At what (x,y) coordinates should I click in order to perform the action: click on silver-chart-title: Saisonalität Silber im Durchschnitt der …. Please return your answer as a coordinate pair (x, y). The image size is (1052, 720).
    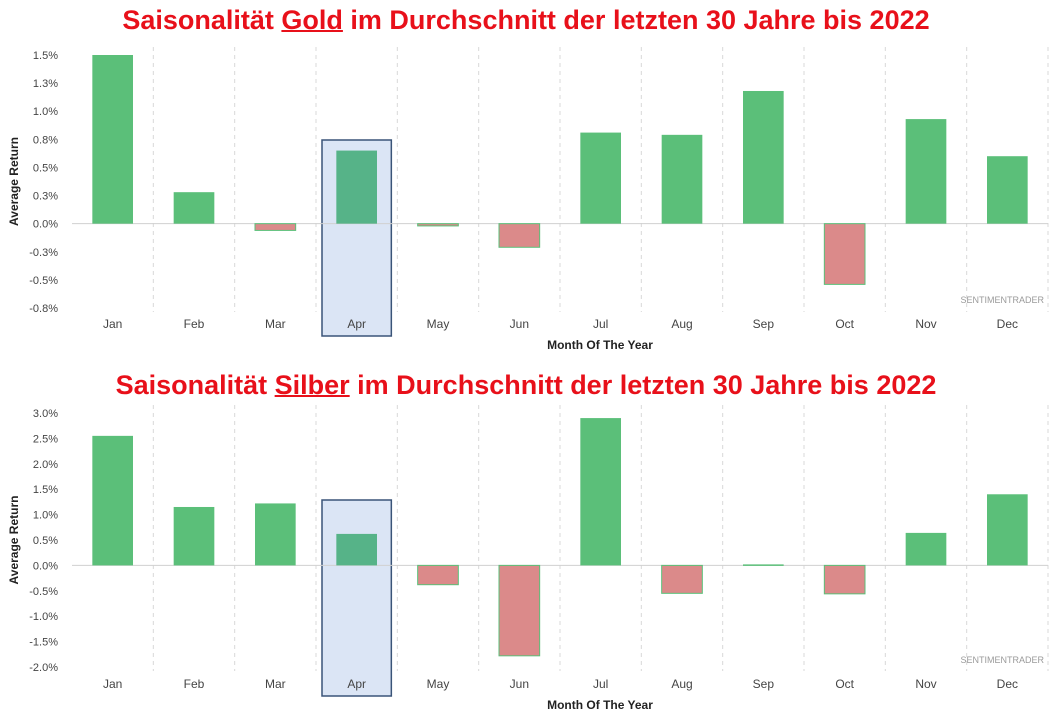
    Looking at the image, I should click on (526, 385).